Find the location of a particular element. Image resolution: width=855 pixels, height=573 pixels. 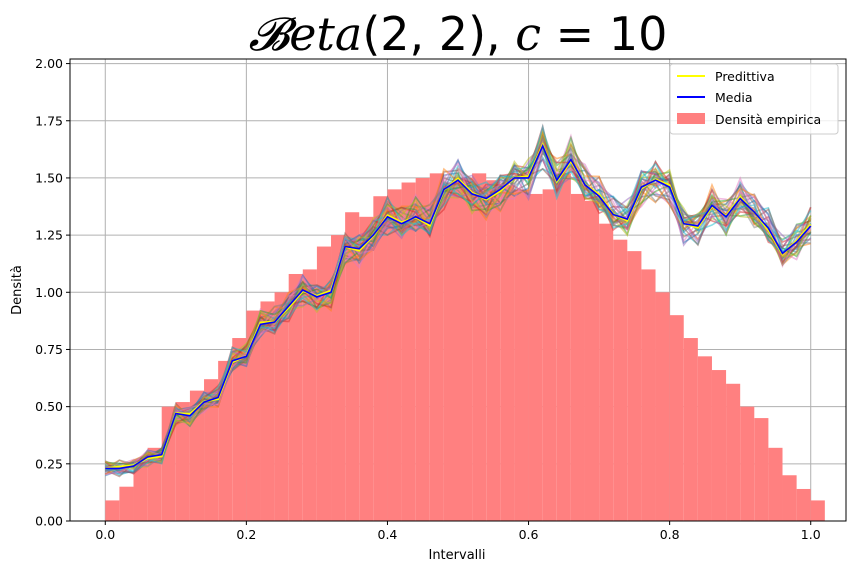

chart-title: 𝓑eta(2, 2), c = 10 is located at coordinates (458, 34).